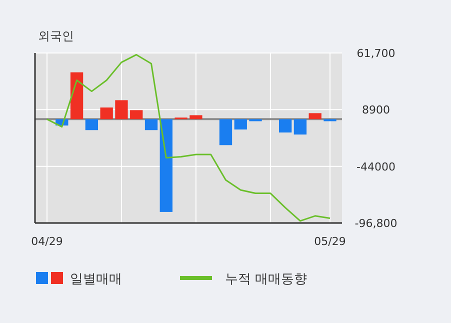 The width and height of the screenshot is (451, 323). What do you see at coordinates (47, 241) in the screenshot?
I see `x-tick-label: 04/29` at bounding box center [47, 241].